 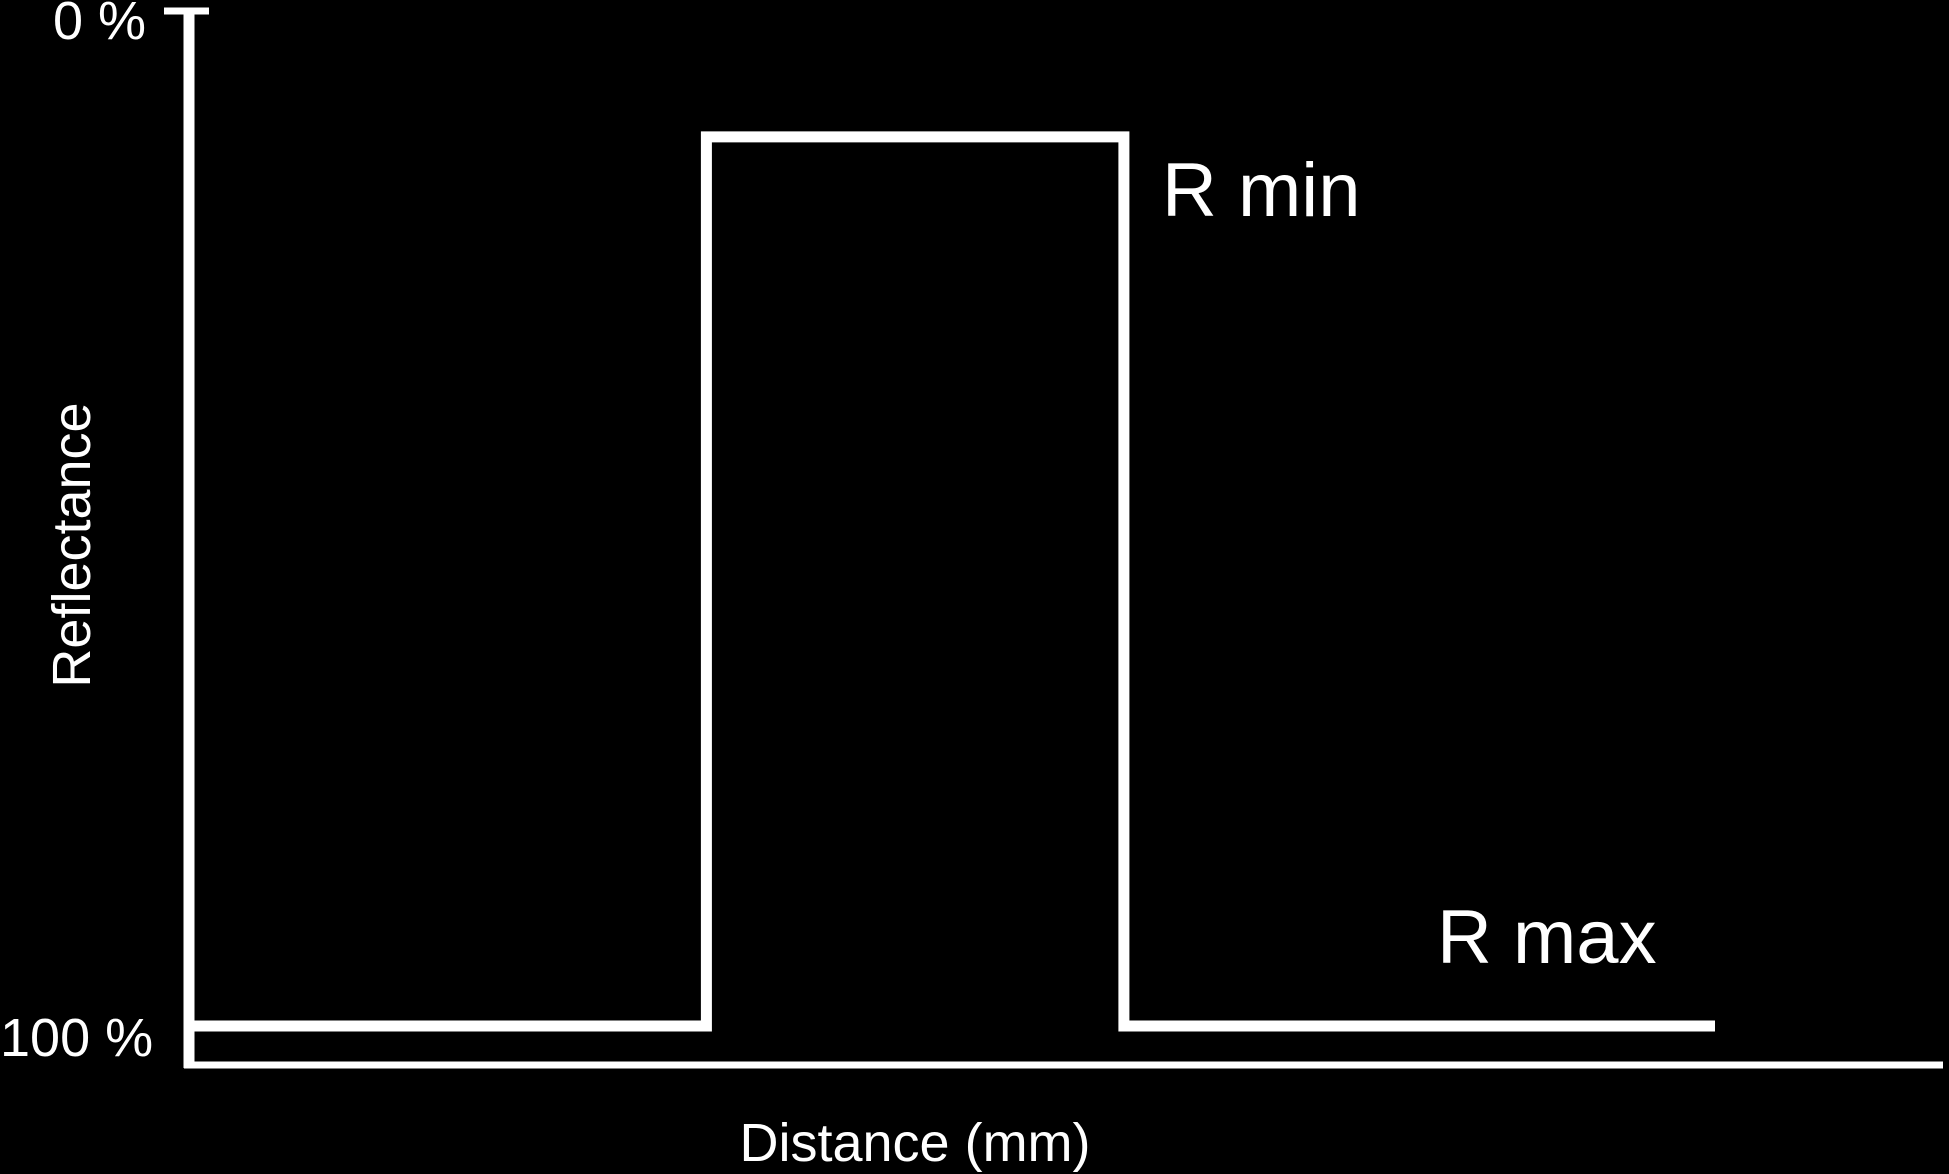 I want to click on x-axis-title: Distance (mm), so click(x=915, y=1143).